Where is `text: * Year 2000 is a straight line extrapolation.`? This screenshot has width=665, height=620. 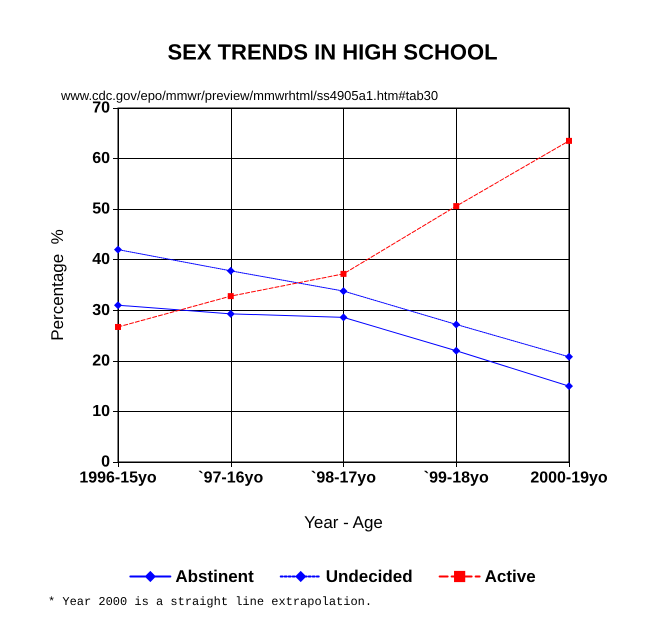
text: * Year 2000 is a straight line extrapolation. is located at coordinates (210, 602).